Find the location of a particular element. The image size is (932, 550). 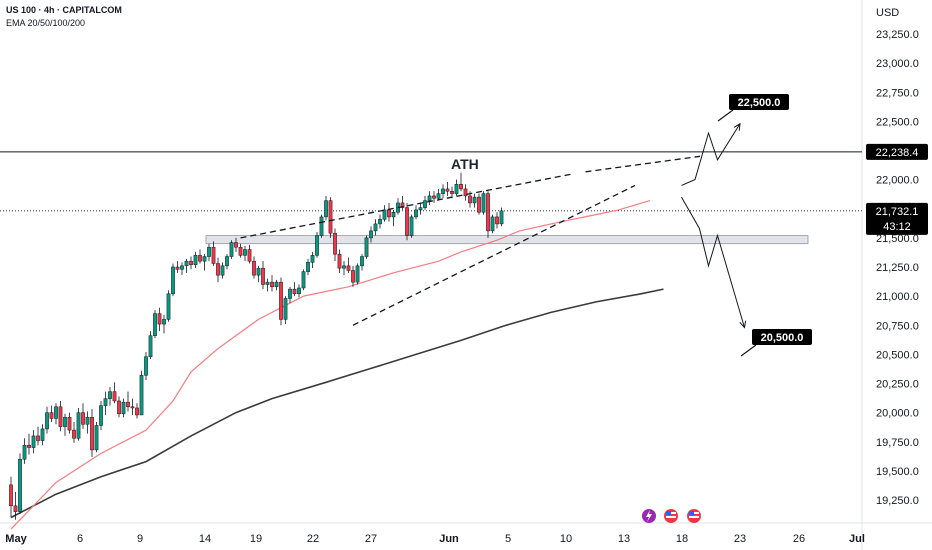

x-tick-label: 22 is located at coordinates (313, 539).